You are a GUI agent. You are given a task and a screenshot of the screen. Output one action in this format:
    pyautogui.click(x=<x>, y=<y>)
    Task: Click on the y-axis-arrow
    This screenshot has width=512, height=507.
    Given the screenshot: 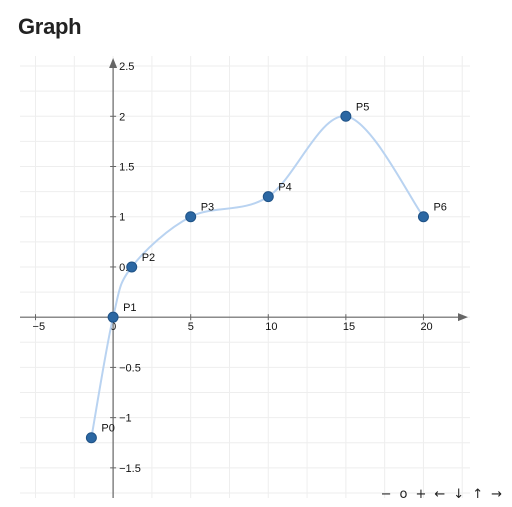 What is the action you would take?
    pyautogui.click(x=113, y=63)
    